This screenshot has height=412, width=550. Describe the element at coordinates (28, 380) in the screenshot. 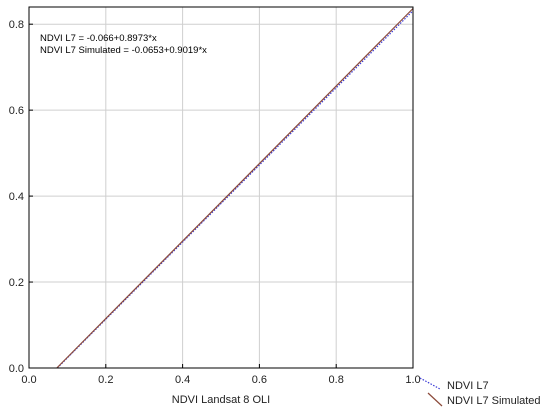

I see `x-tick-label-0: 0.0` at that location.